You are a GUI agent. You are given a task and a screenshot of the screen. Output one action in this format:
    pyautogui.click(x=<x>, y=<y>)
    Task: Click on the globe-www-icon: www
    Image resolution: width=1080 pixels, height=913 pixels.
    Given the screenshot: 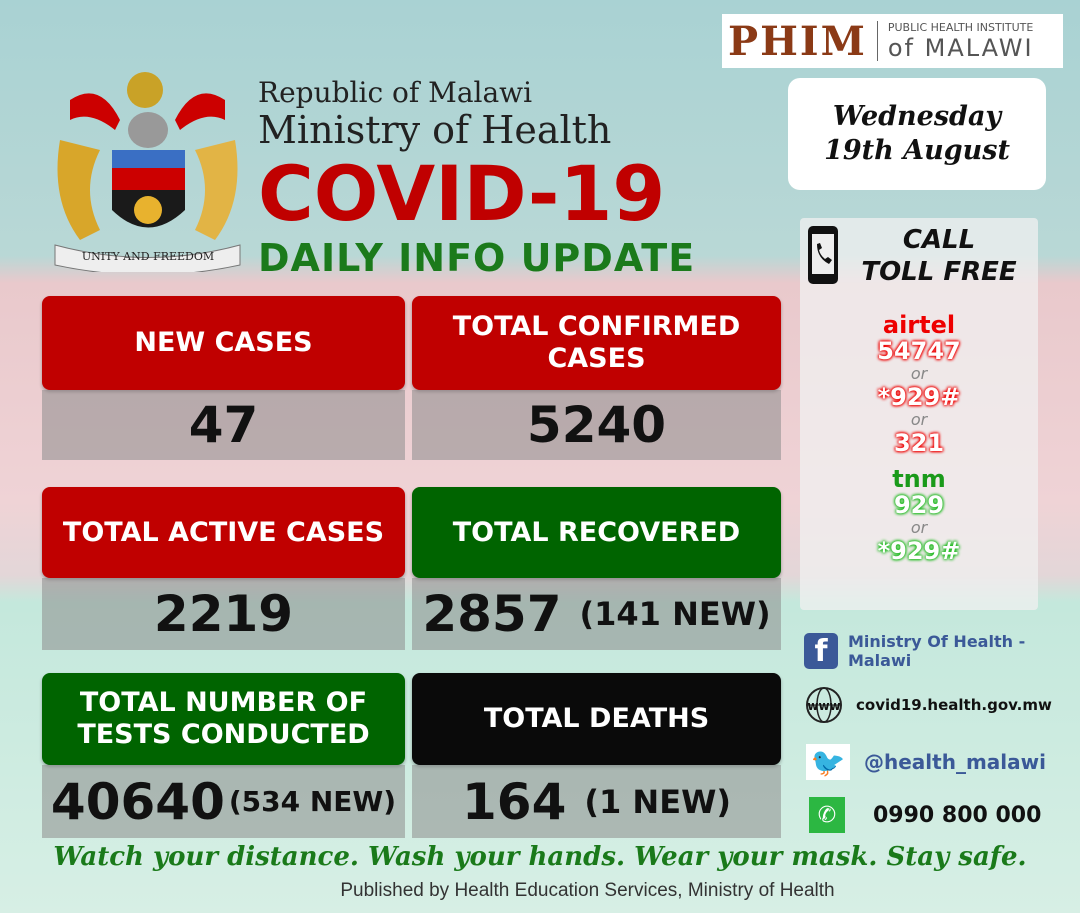 What is the action you would take?
    pyautogui.click(x=824, y=705)
    